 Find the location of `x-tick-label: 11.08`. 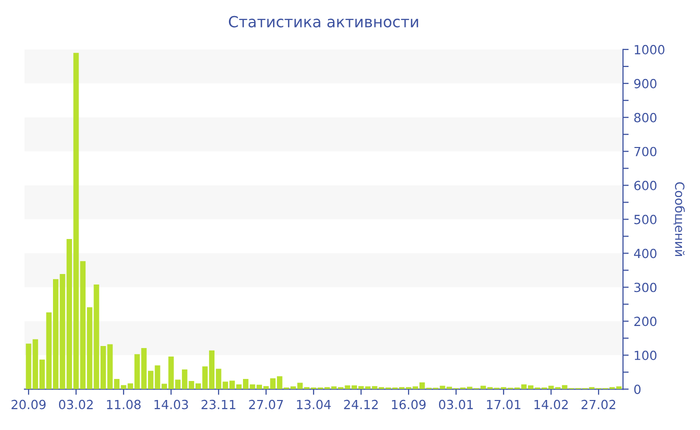

x-tick-label: 11.08 is located at coordinates (124, 405).